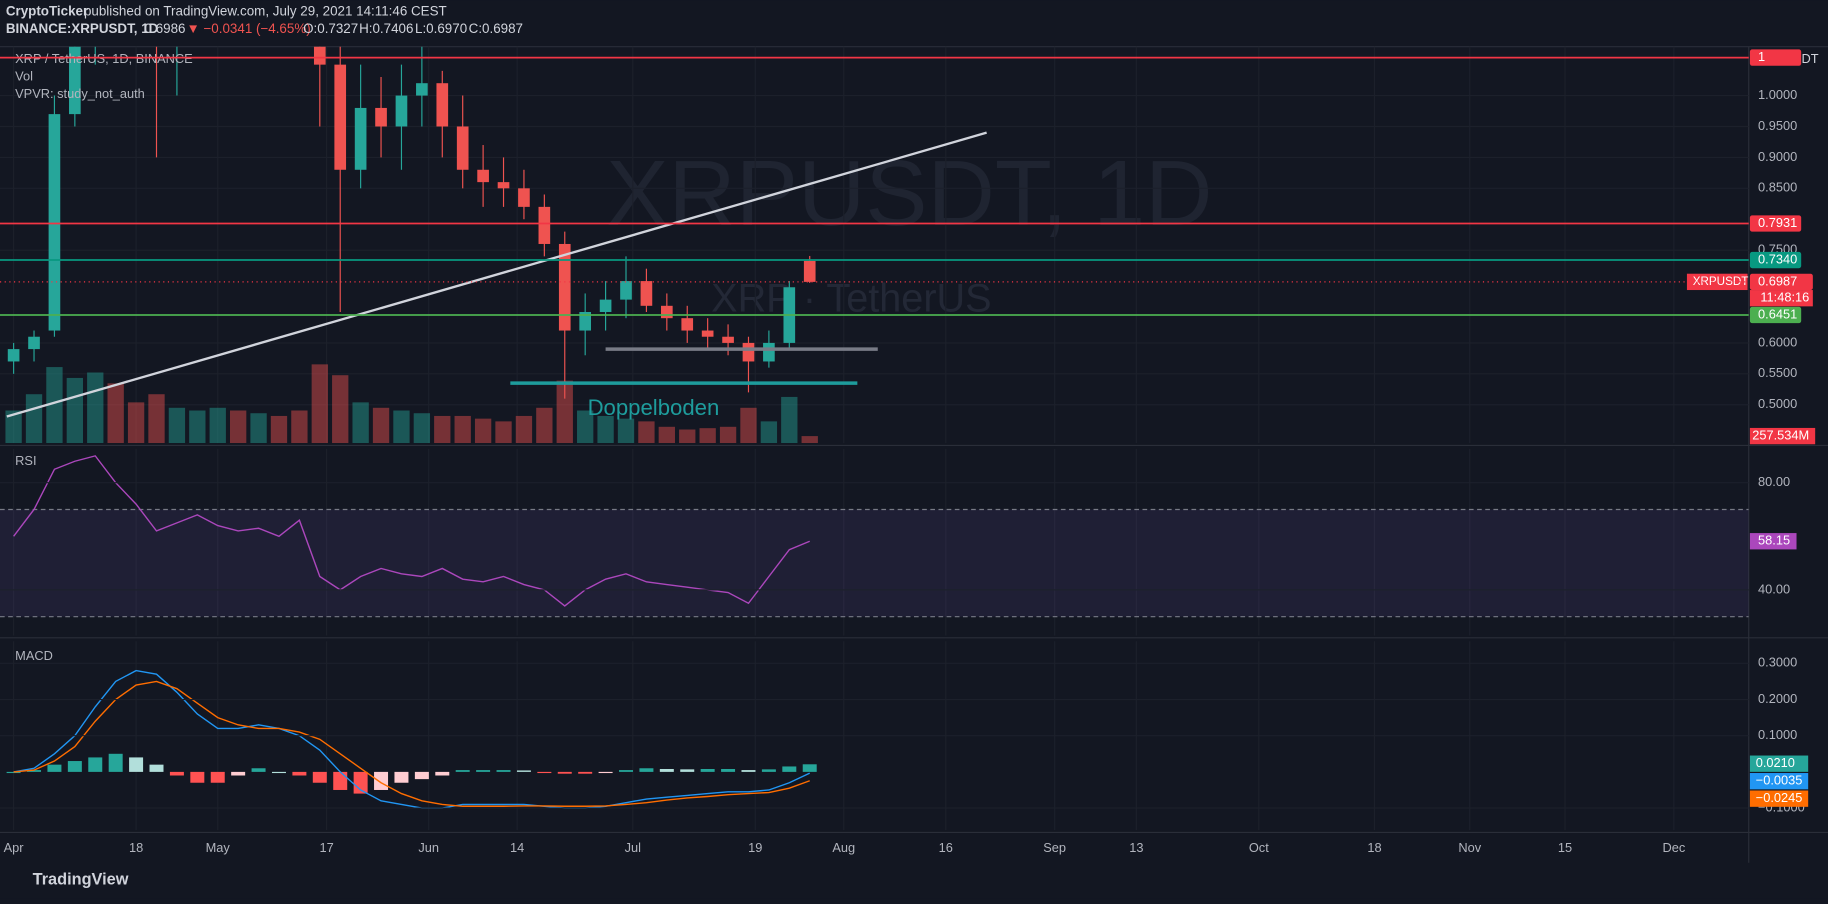 This screenshot has width=1828, height=904. What do you see at coordinates (411, 743) in the screenshot?
I see `signal-line` at bounding box center [411, 743].